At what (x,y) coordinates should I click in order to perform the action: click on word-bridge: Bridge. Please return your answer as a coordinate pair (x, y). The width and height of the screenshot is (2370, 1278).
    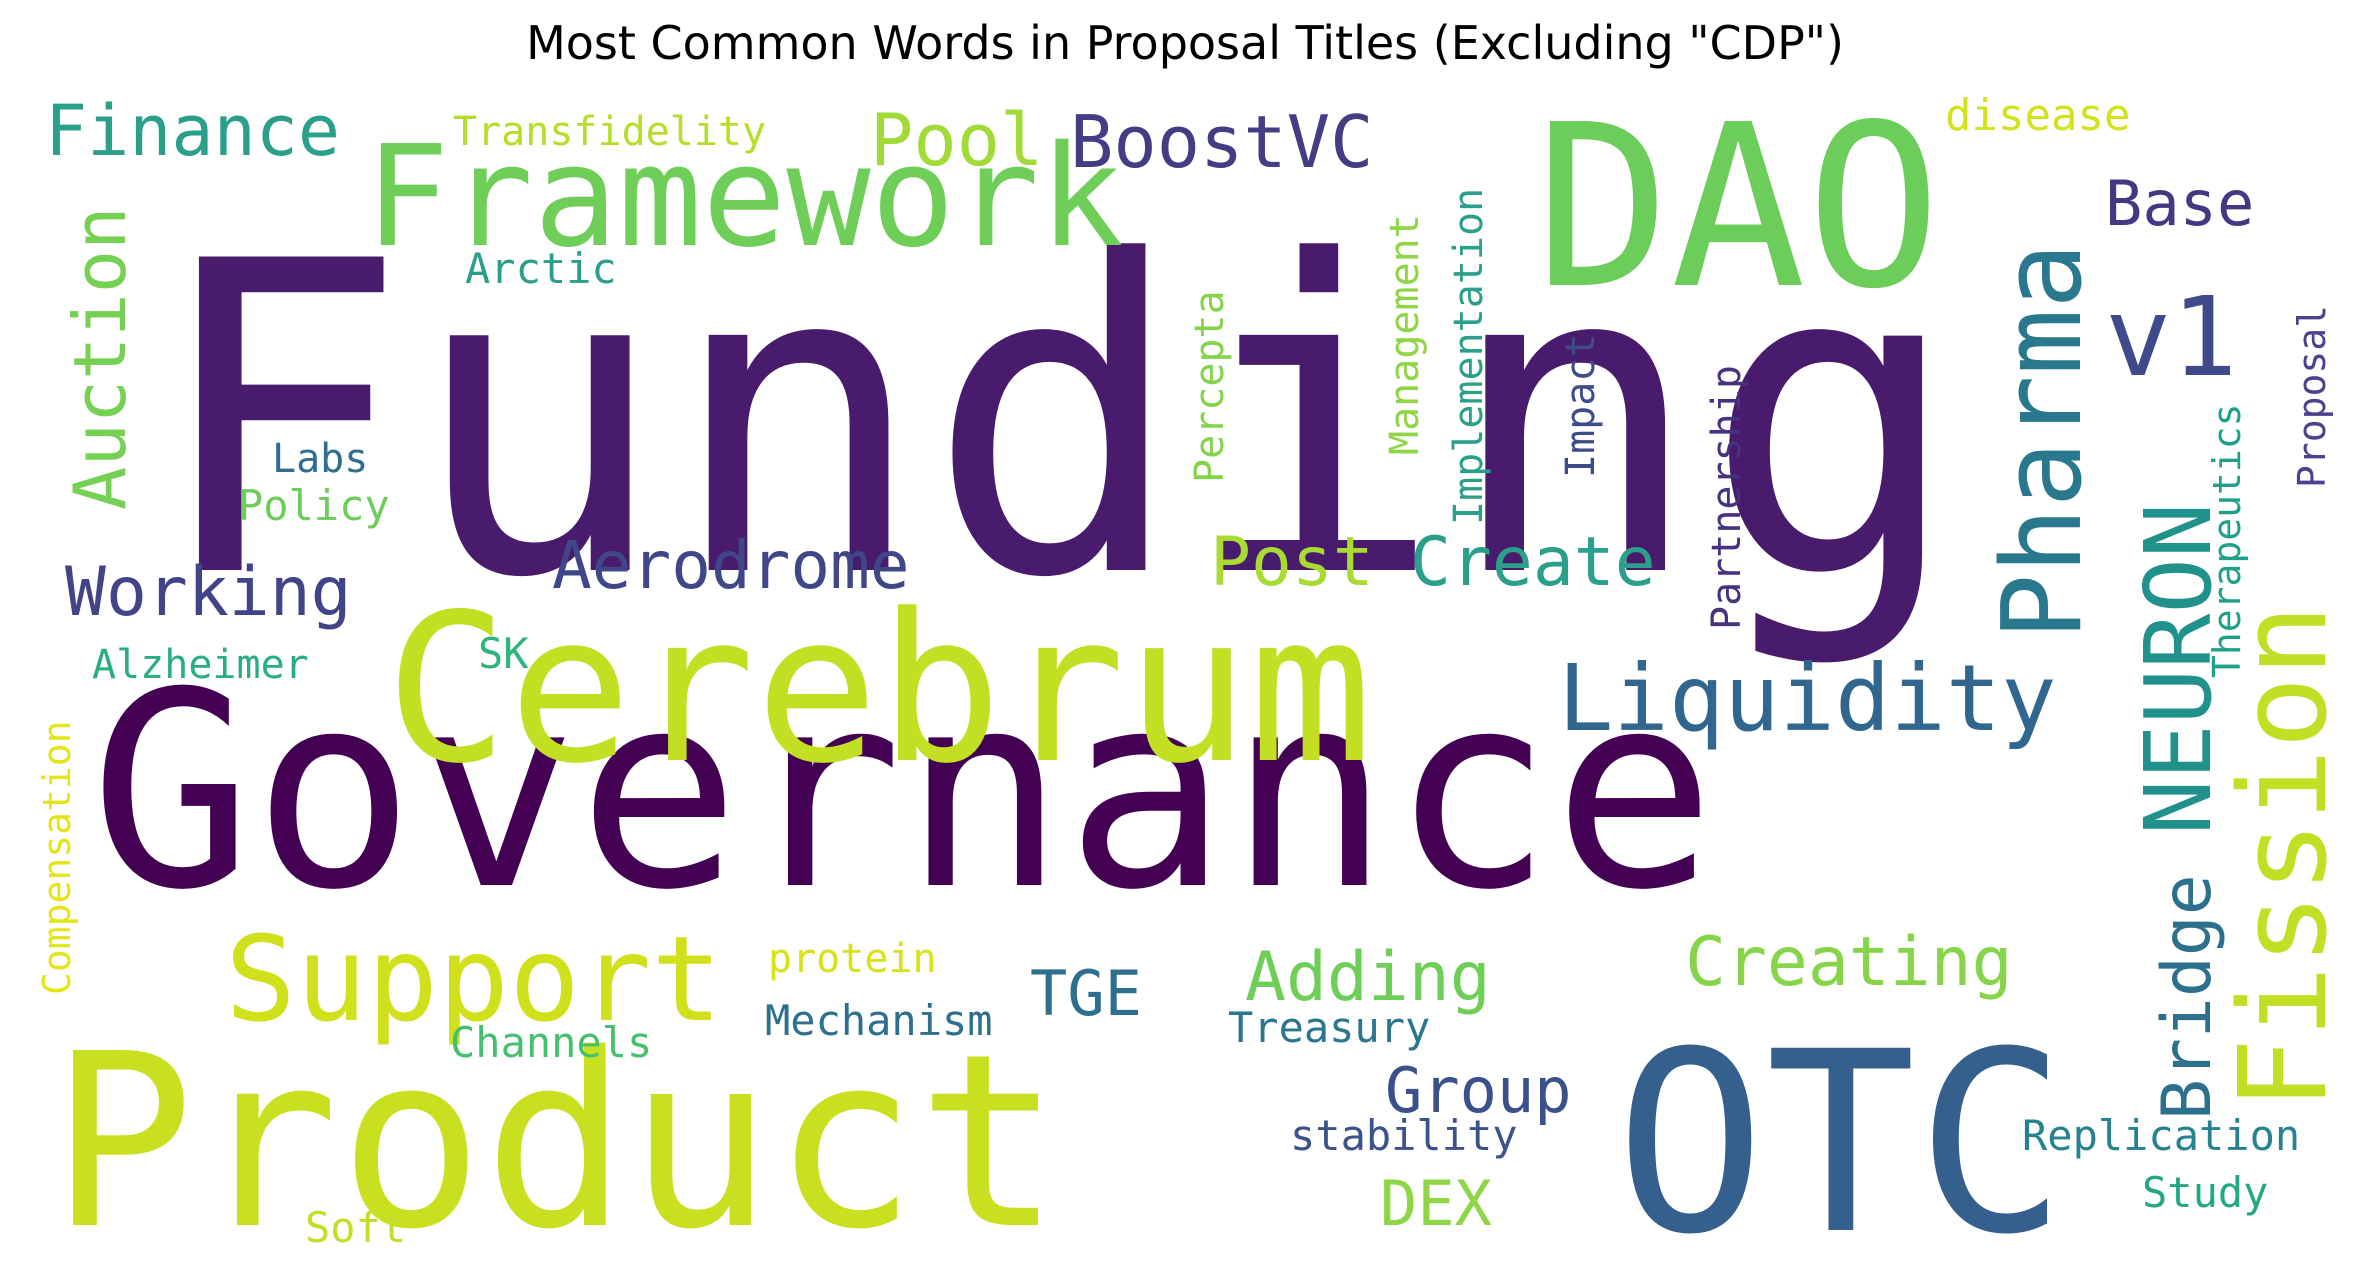
    Looking at the image, I should click on (2187, 997).